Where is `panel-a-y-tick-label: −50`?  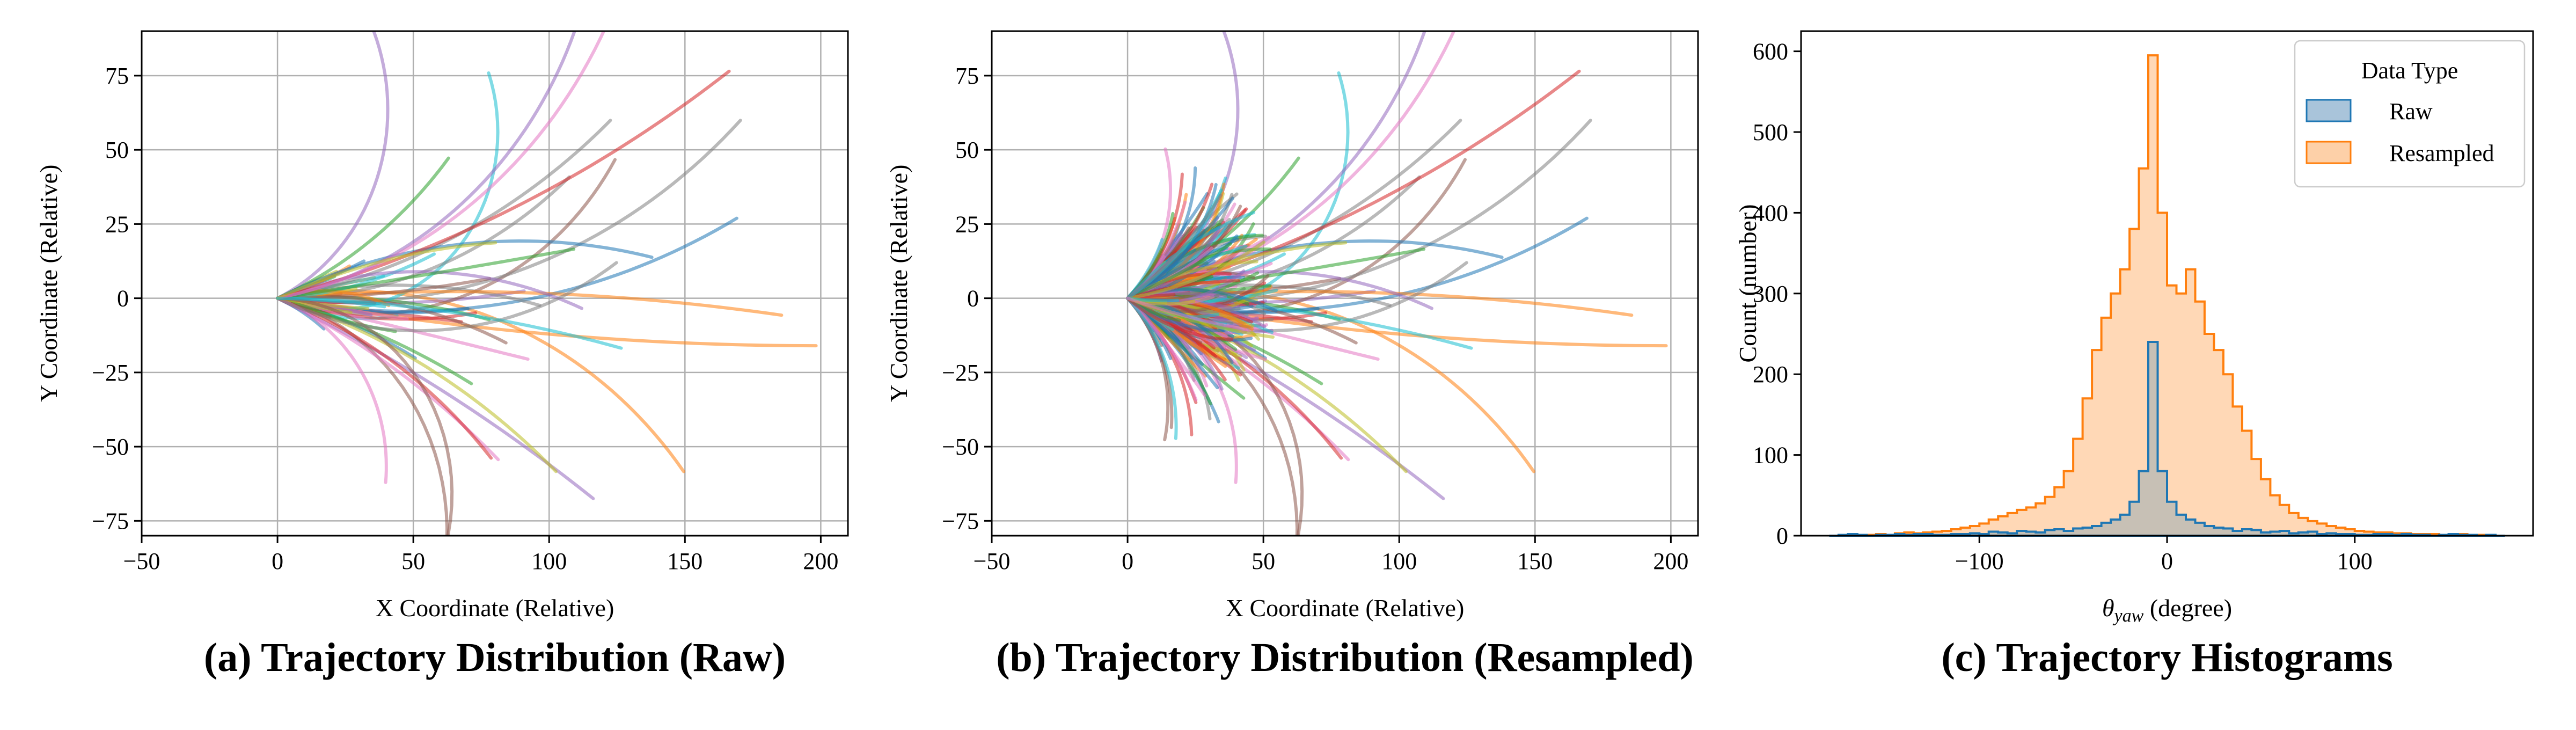 panel-a-y-tick-label: −50 is located at coordinates (110, 447).